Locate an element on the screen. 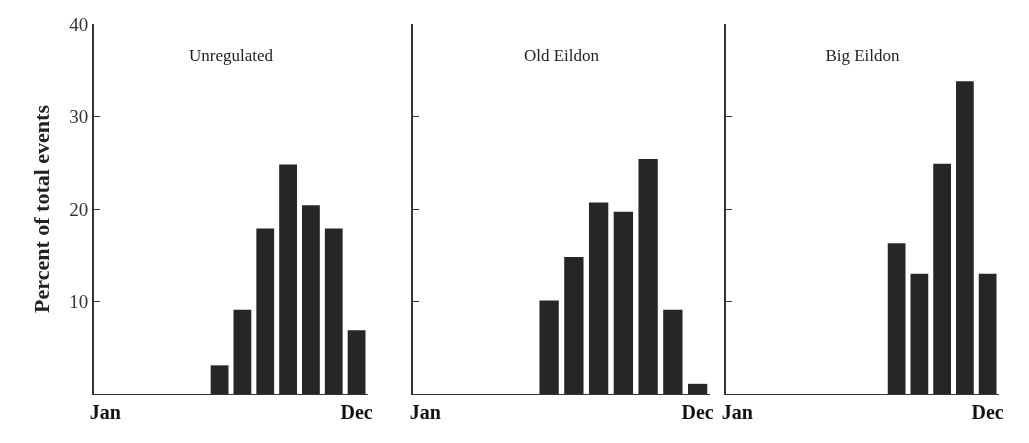 The image size is (1029, 443). y-tick-label: 40 is located at coordinates (79, 24).